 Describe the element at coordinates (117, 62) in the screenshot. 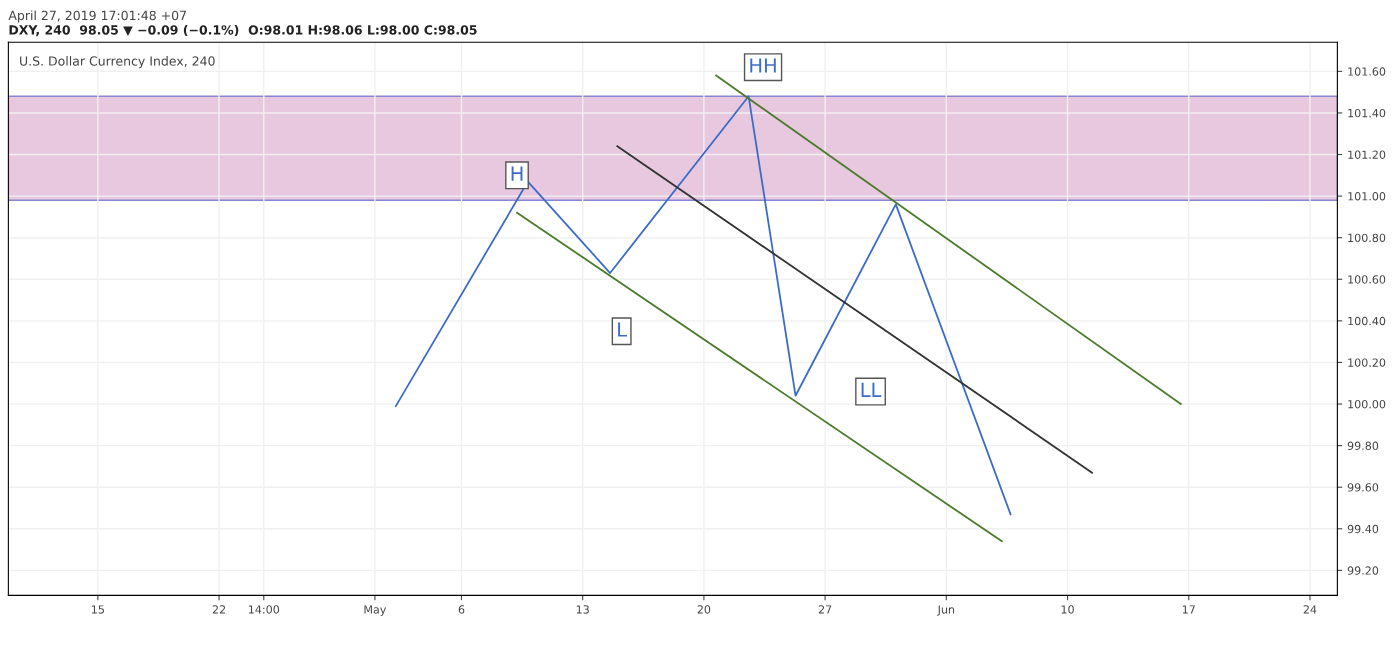

I see `text: U.S. Dollar Currency Index, 240` at that location.